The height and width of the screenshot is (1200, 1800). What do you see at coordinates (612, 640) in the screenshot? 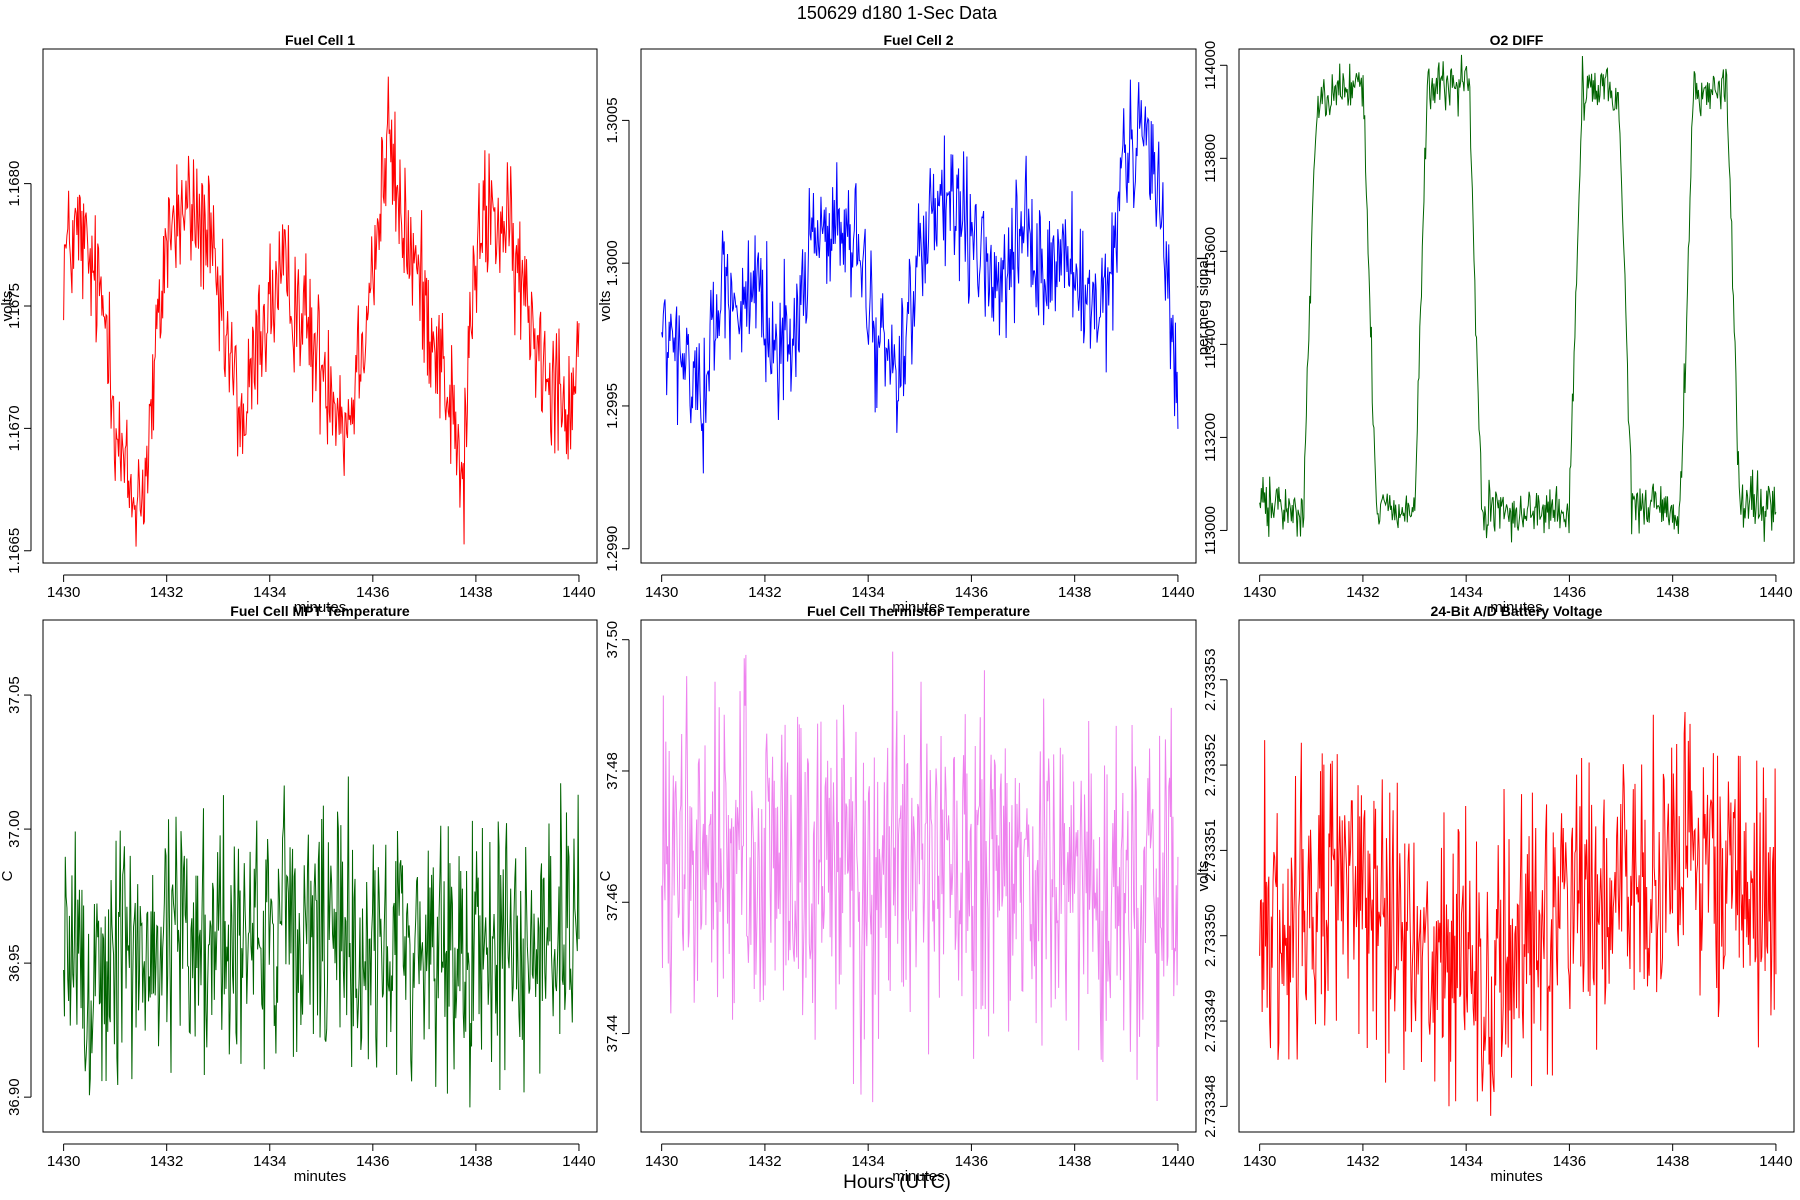
I see `y-tick-label: 37.50` at bounding box center [612, 640].